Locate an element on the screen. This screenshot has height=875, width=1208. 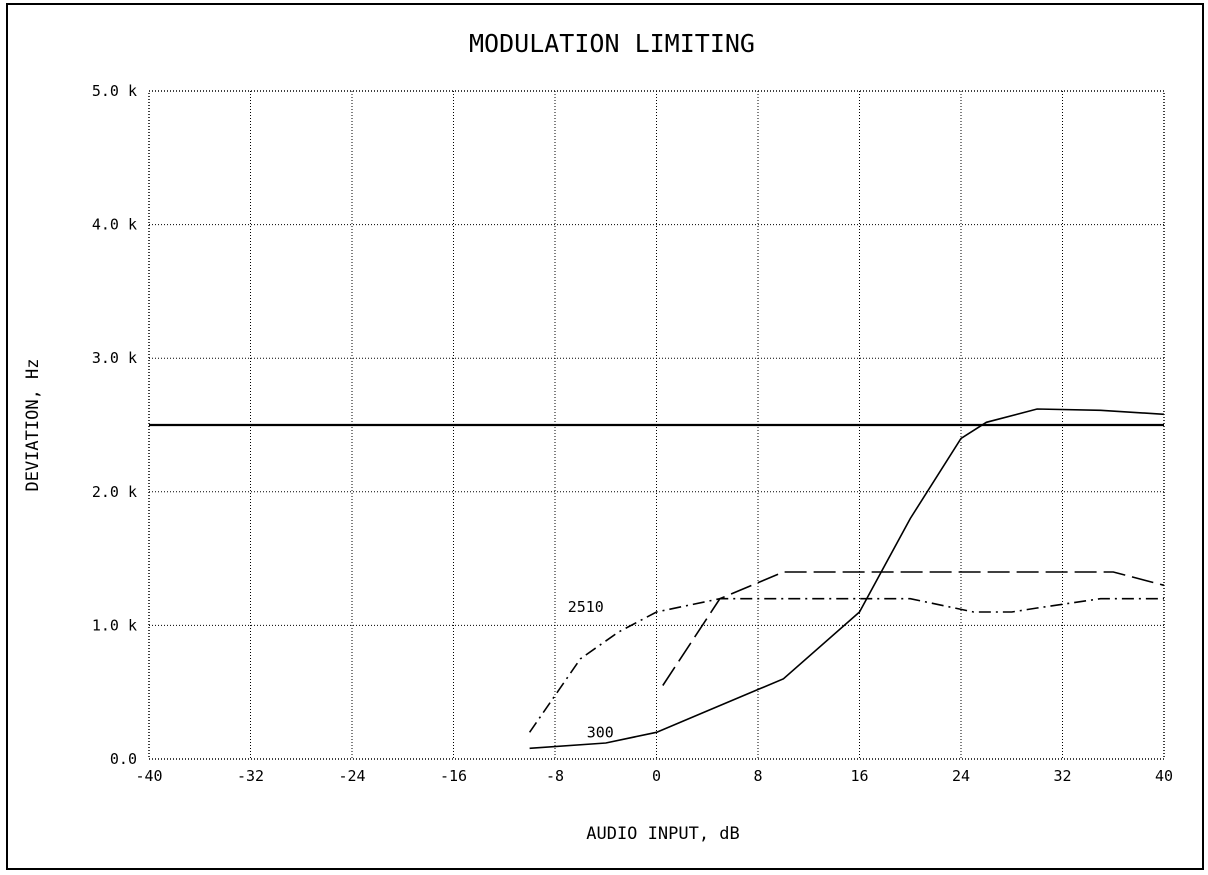
y-tick-label: 3.0 k is located at coordinates (114, 358).